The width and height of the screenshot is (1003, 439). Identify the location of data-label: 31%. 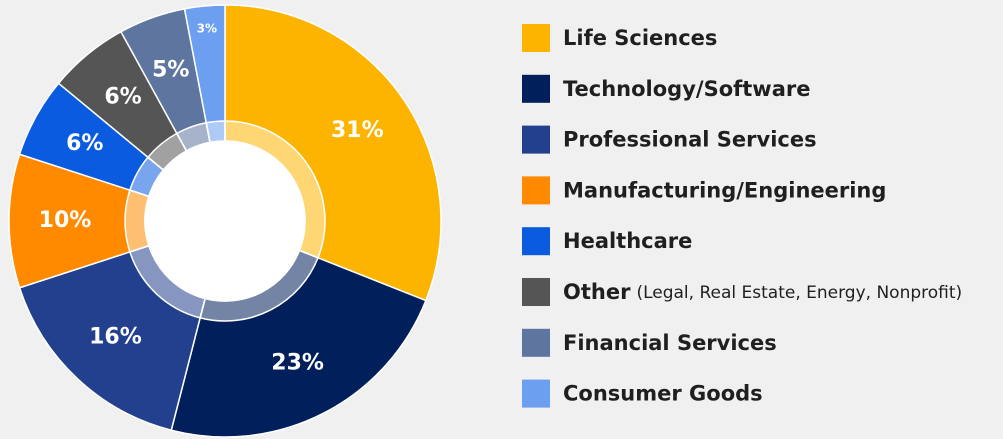
(357, 130).